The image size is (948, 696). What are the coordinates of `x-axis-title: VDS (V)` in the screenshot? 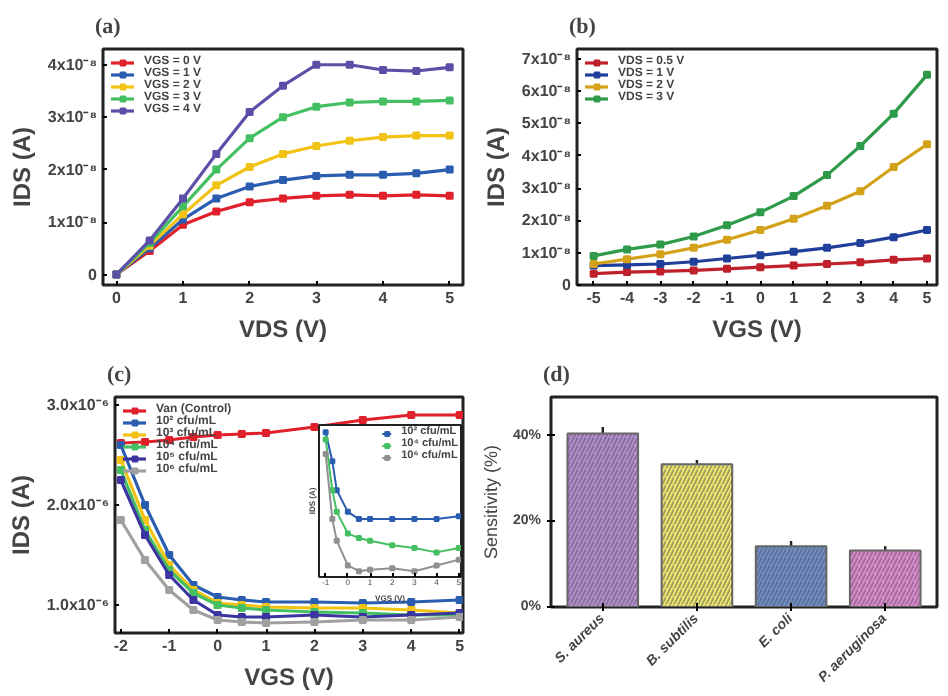 It's located at (283, 329).